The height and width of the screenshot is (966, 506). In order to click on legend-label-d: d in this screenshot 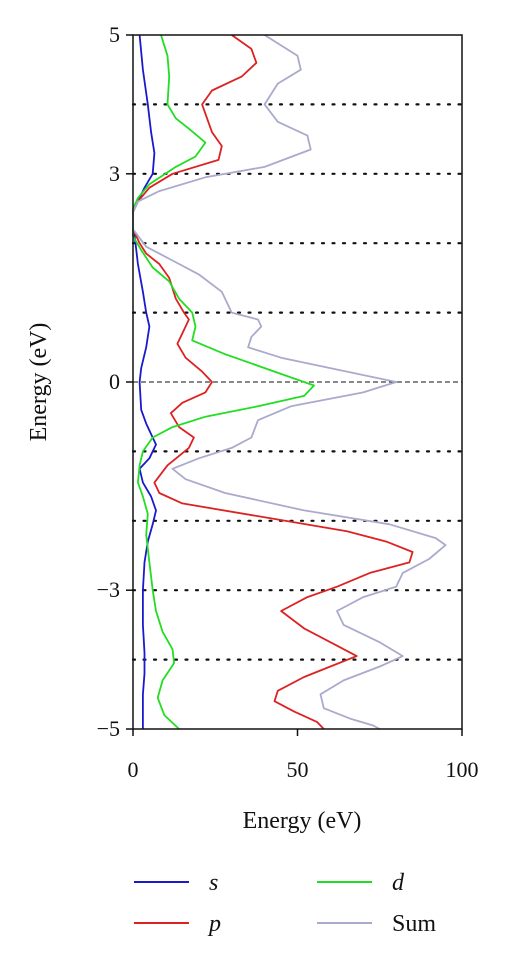, I will do `click(398, 883)`.